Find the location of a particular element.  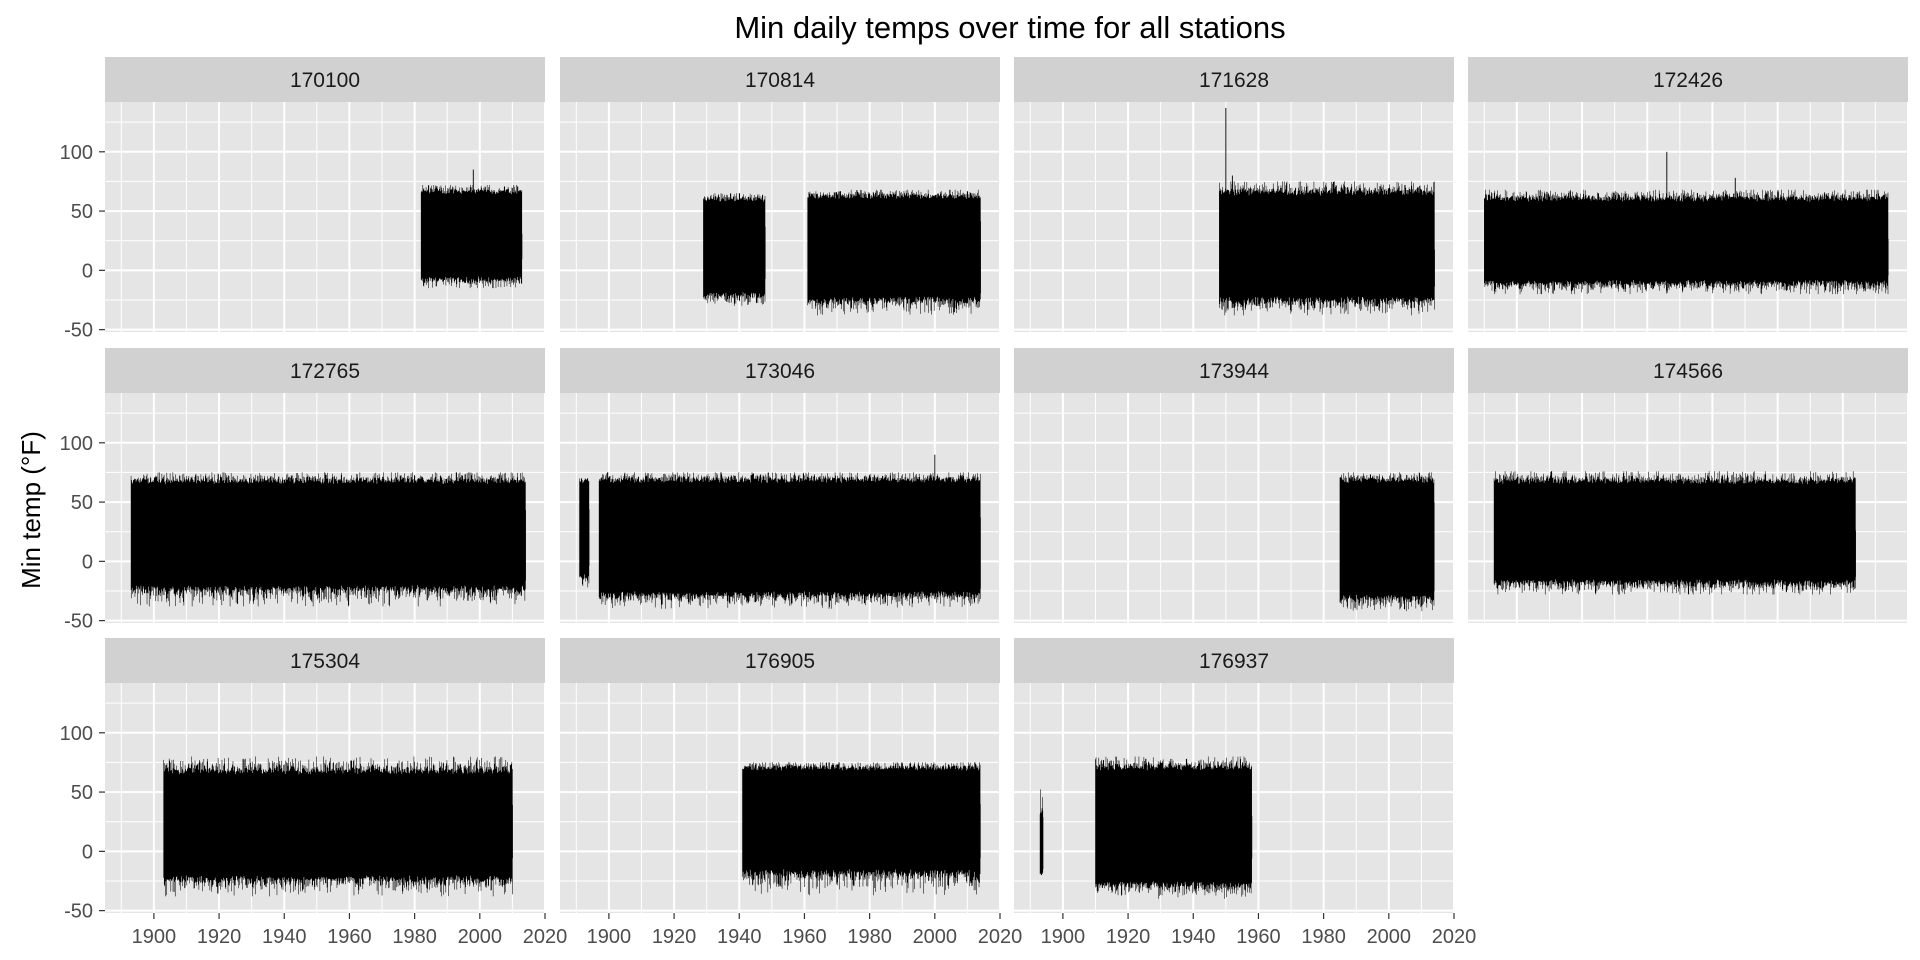

facet-strip-label: 173046 is located at coordinates (780, 371).